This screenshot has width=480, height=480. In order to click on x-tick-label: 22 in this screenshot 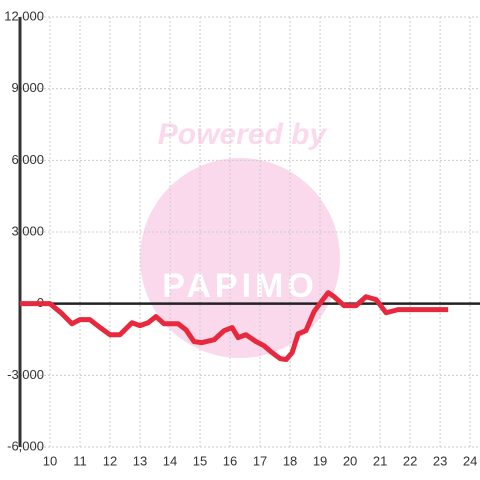, I will do `click(410, 460)`.